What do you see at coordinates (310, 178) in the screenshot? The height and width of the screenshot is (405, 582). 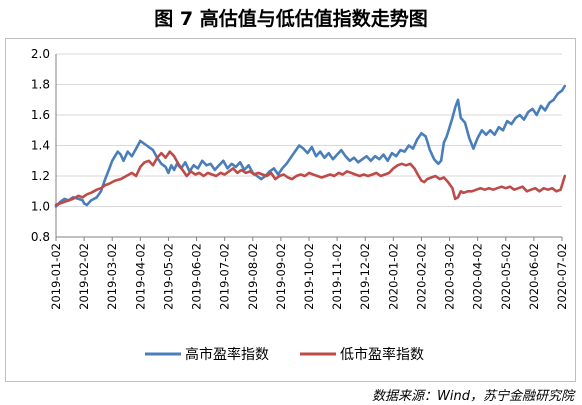 I see `series-line-low-pe` at bounding box center [310, 178].